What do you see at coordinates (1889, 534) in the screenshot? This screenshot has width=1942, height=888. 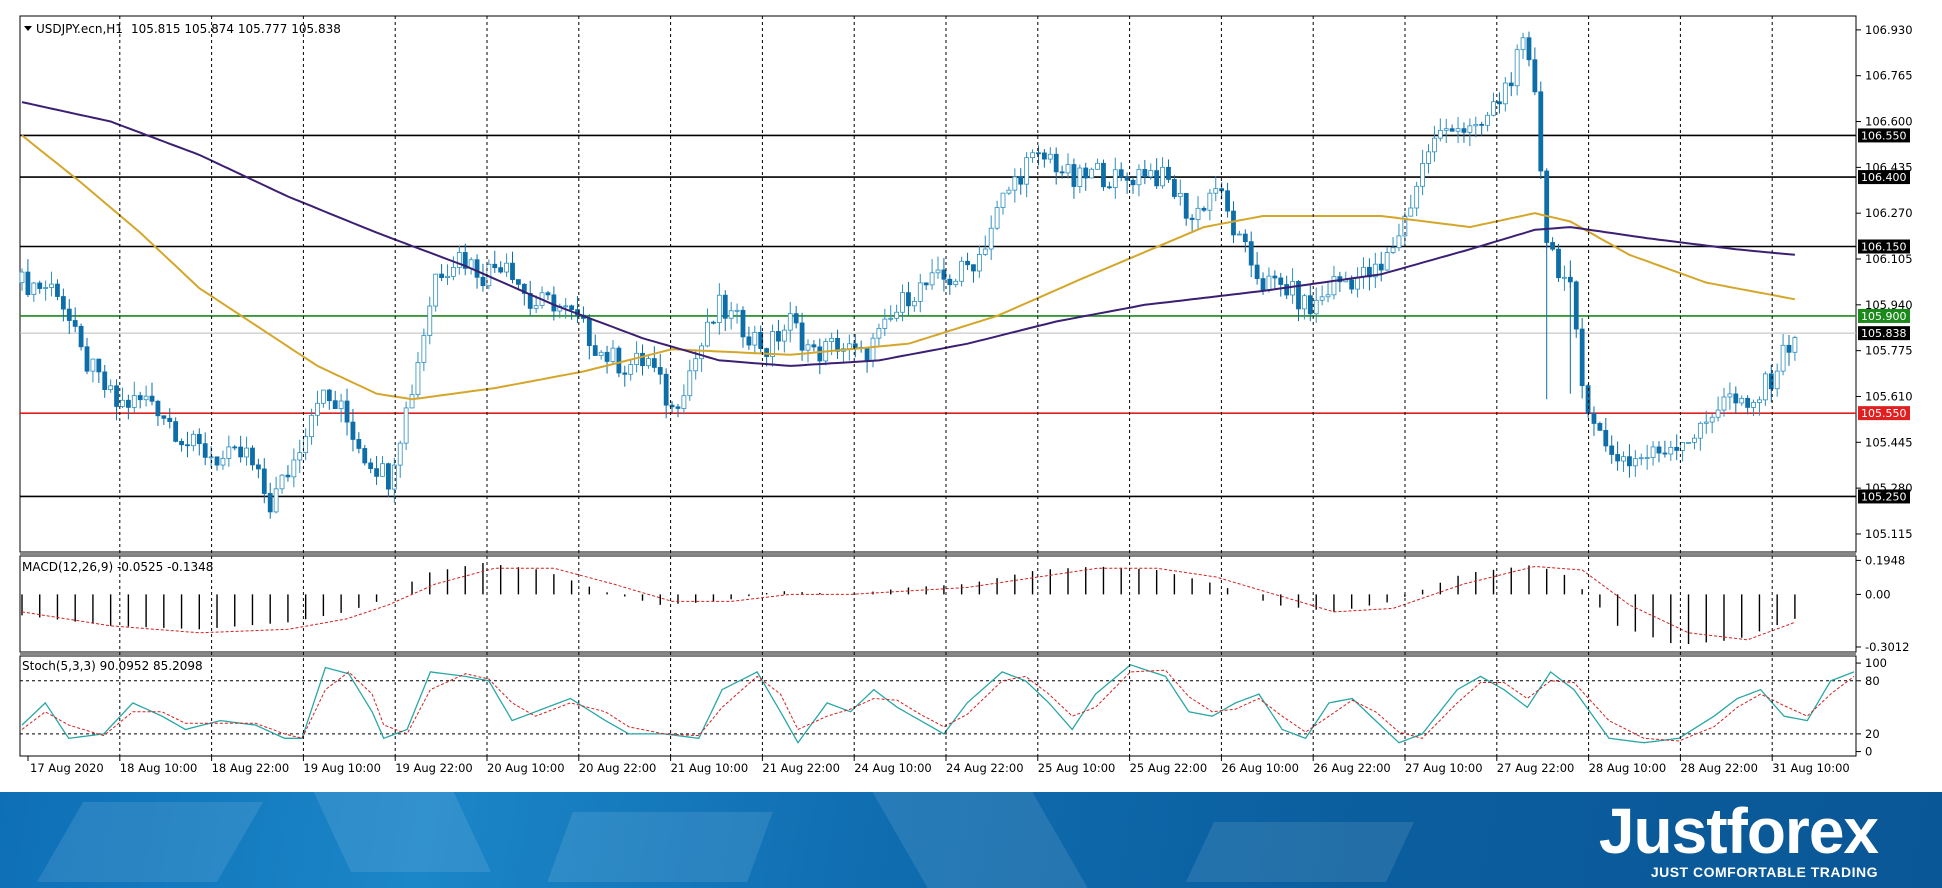 I see `y-tick-label: 105.115` at bounding box center [1889, 534].